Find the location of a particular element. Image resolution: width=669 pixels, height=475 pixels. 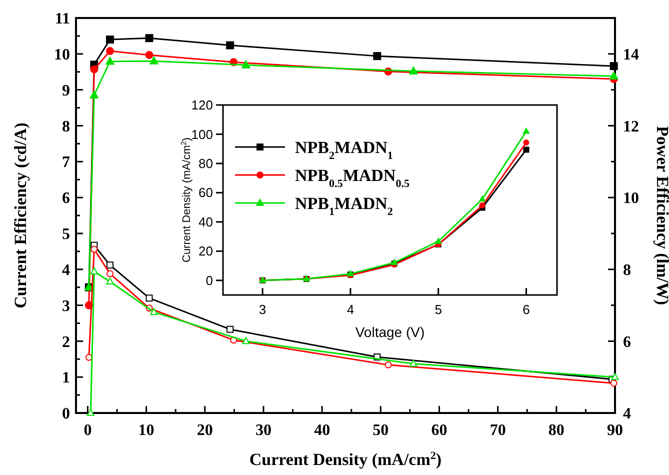

y-tick-label: 5 is located at coordinates (66, 235).